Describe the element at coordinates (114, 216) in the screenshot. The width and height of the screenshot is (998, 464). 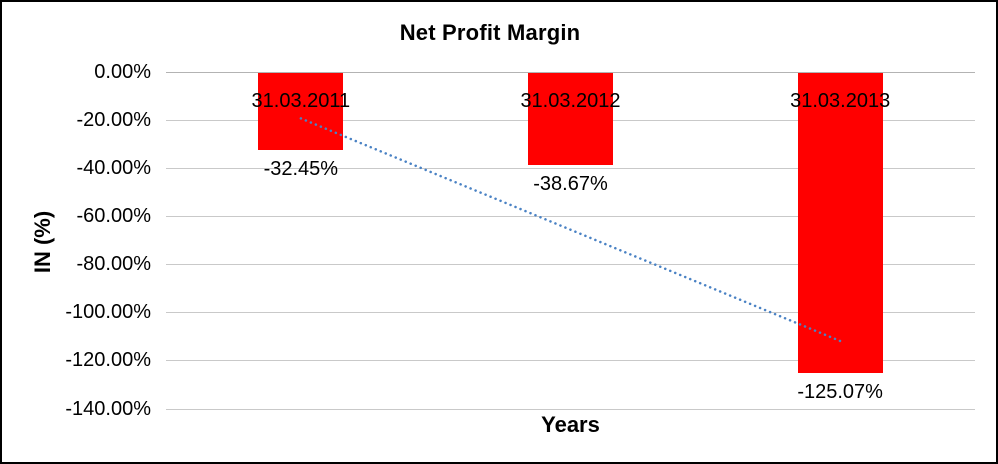
I see `y-tick-label: -60.00%` at that location.